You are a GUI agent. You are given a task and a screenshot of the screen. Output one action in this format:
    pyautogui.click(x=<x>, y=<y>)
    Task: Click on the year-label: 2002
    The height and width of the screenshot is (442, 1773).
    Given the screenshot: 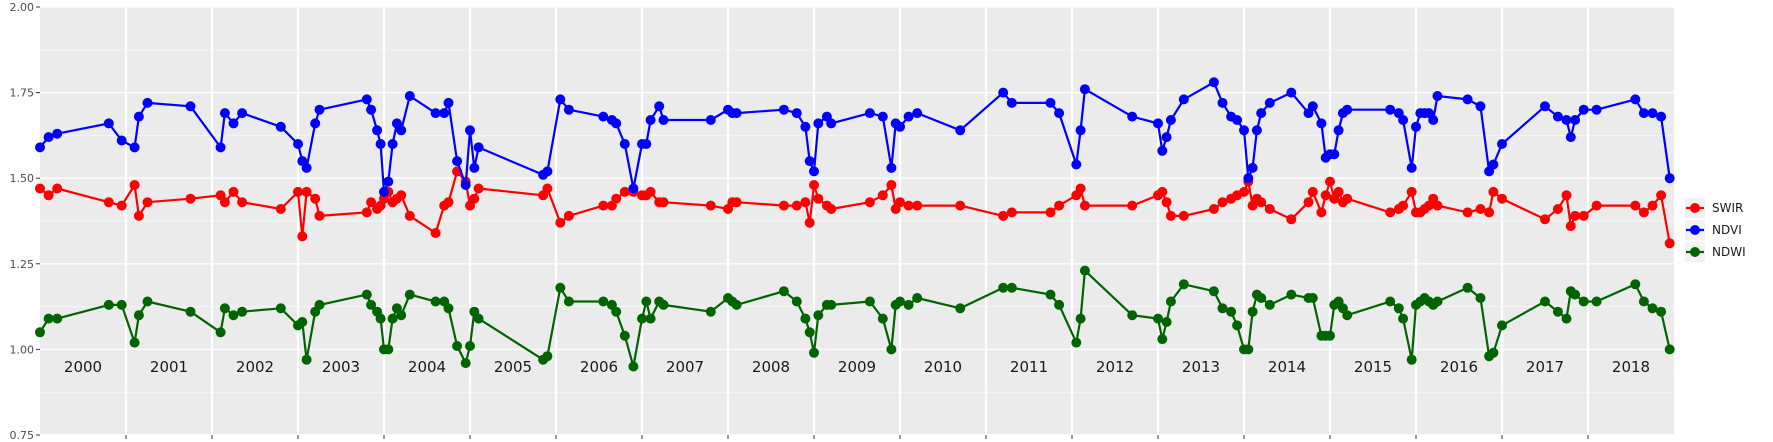 What is the action you would take?
    pyautogui.click(x=255, y=367)
    